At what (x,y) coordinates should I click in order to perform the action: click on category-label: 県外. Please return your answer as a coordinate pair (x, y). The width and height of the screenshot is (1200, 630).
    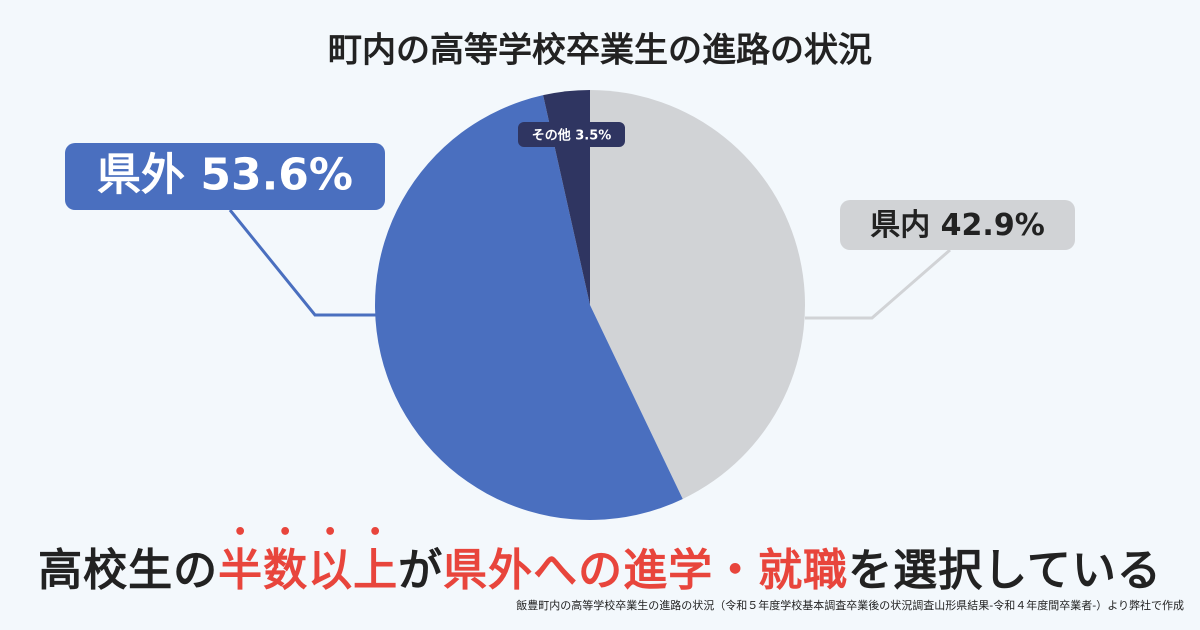
    Looking at the image, I should click on (141, 175).